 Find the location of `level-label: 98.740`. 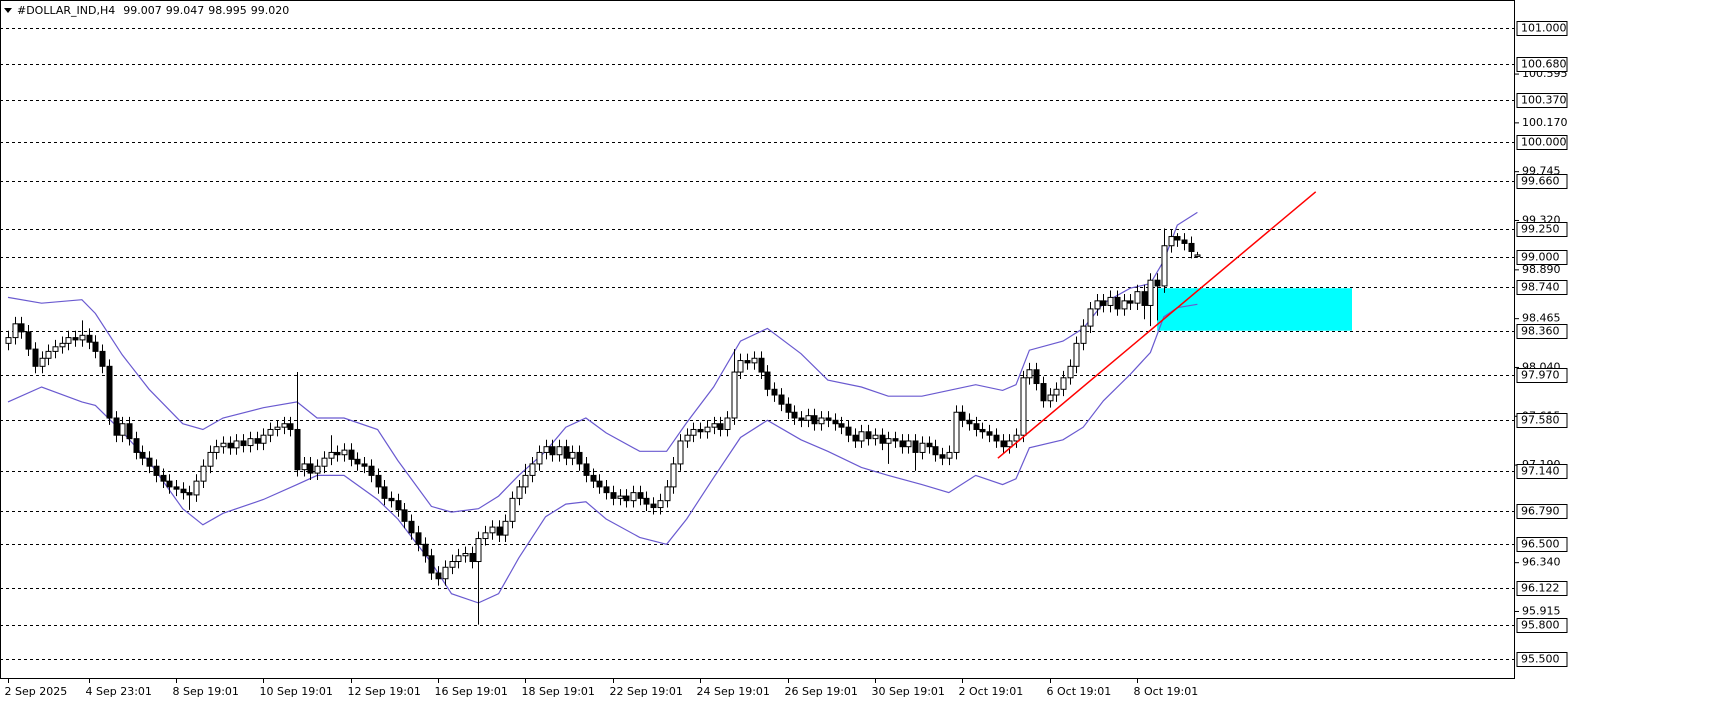

level-label: 98.740 is located at coordinates (1540, 287).